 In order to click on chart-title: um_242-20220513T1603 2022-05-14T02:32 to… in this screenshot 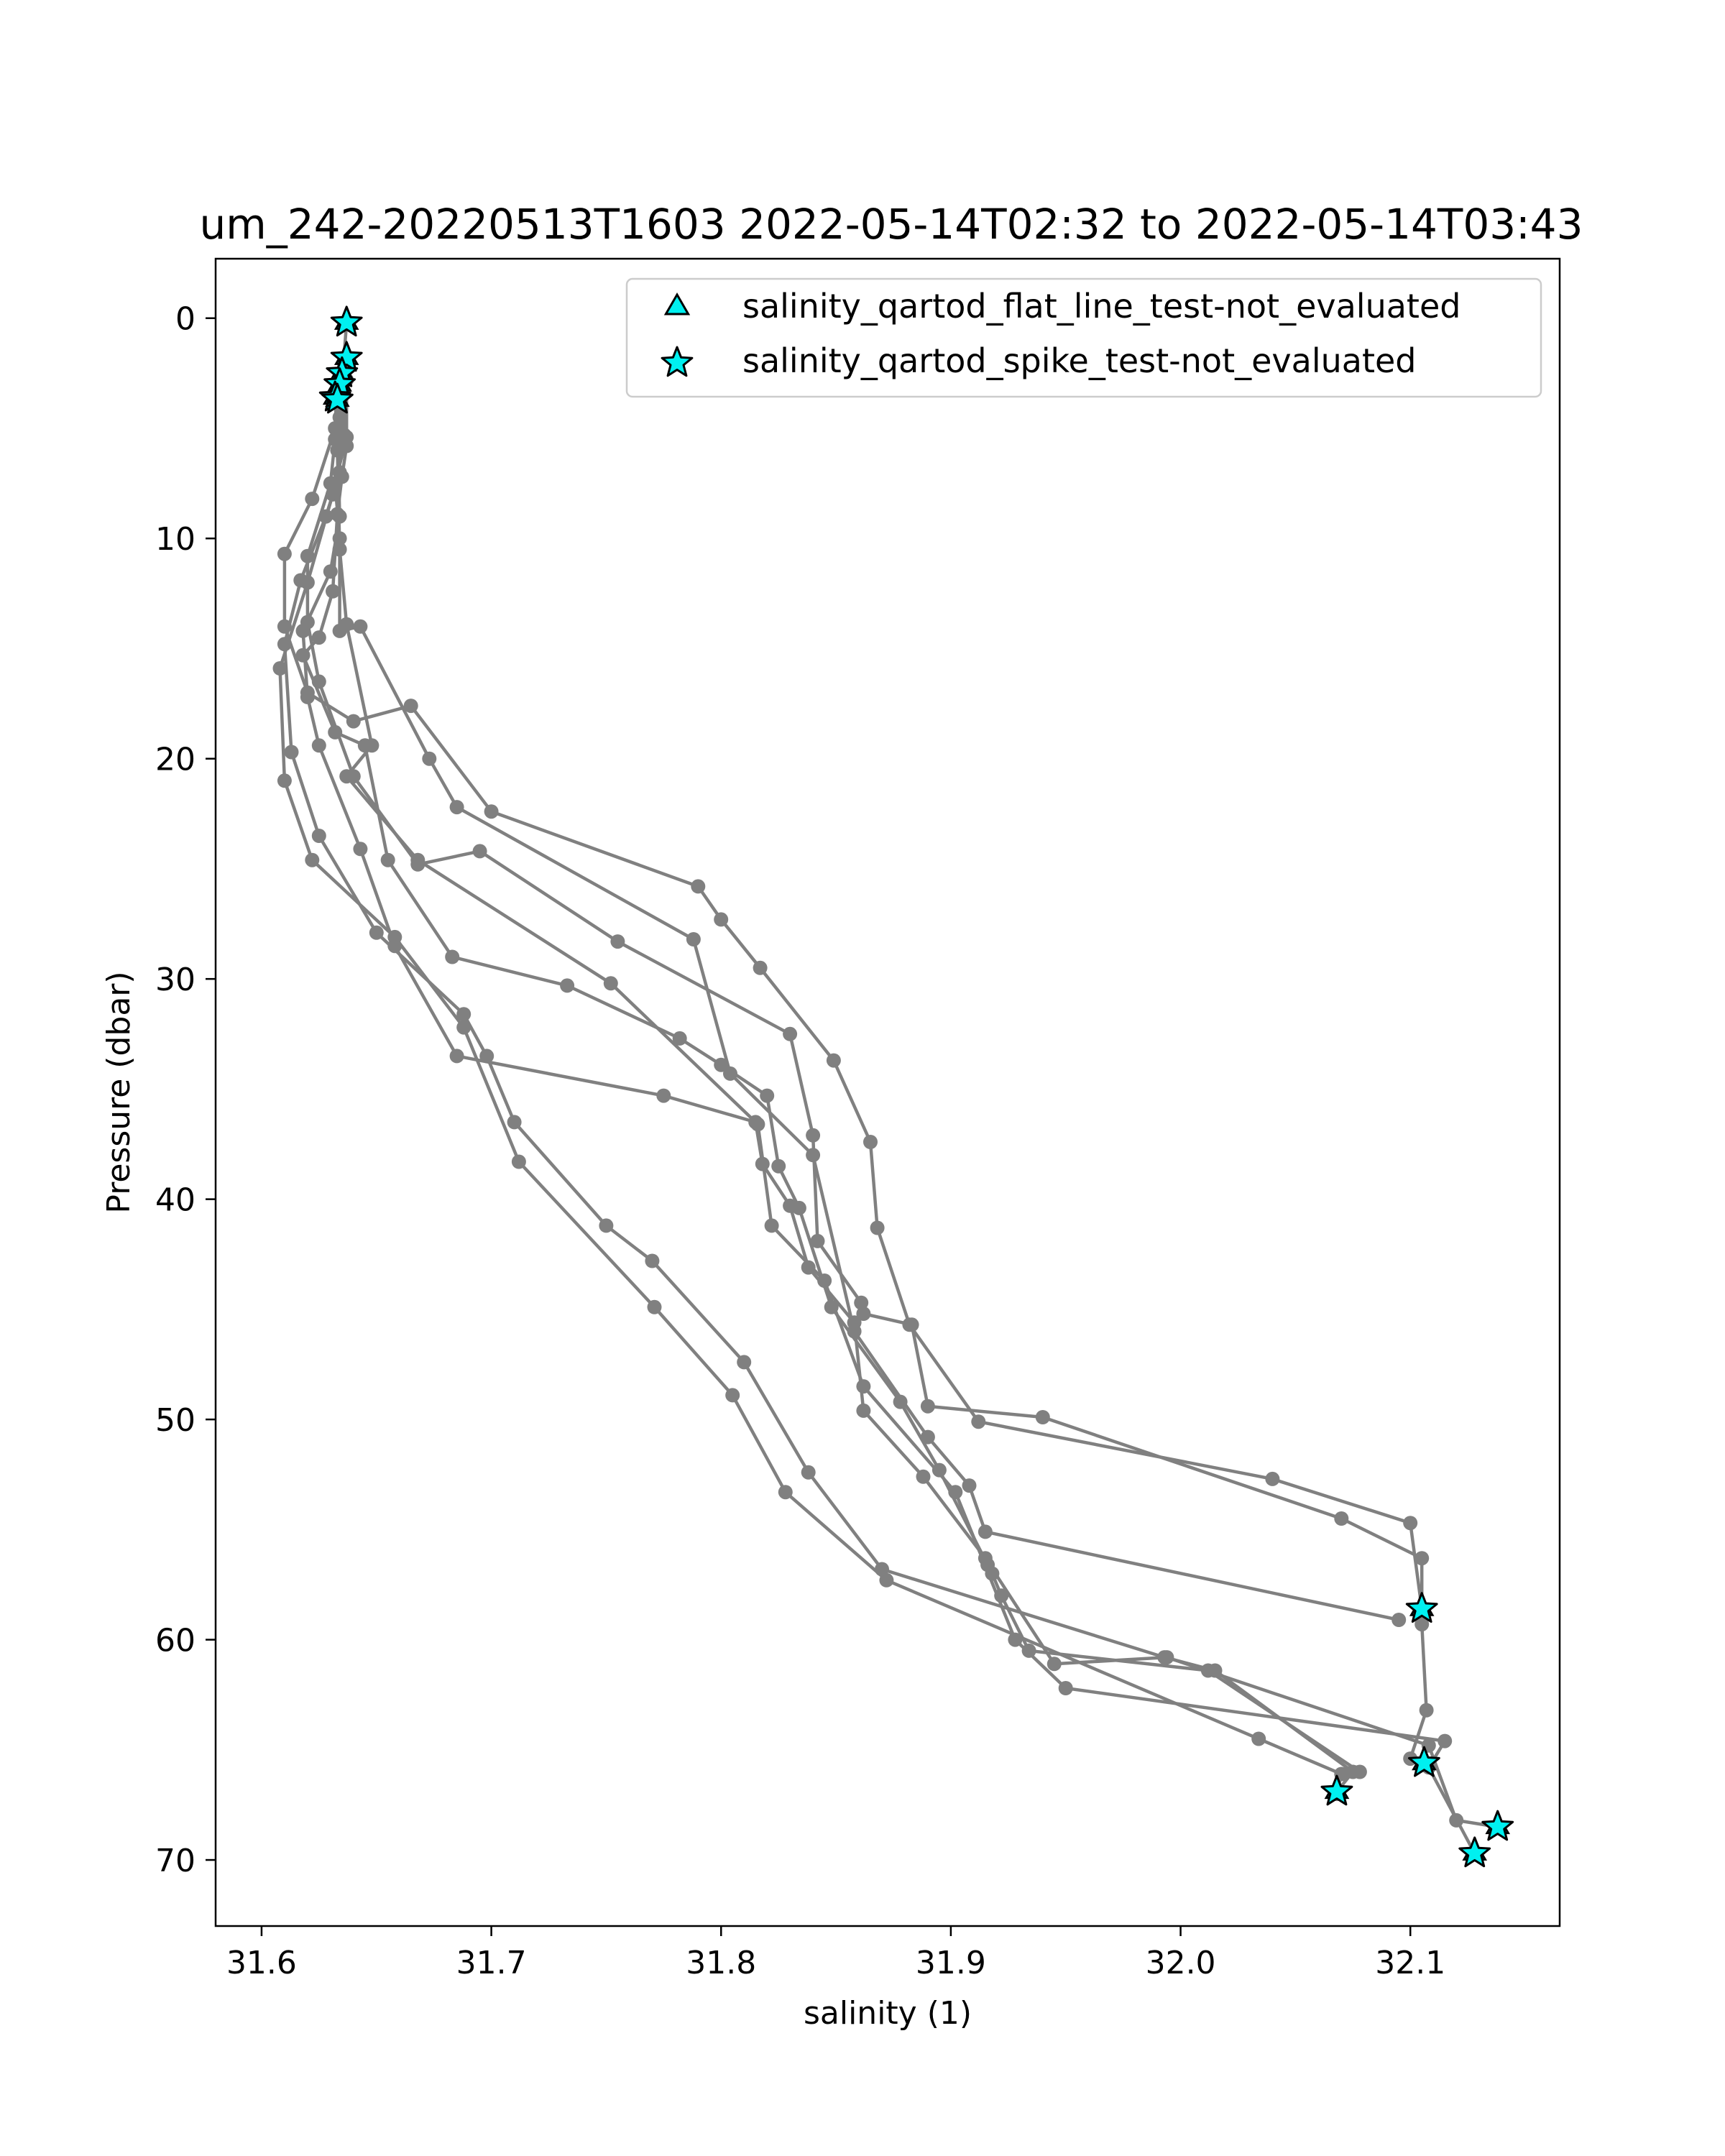, I will do `click(891, 224)`.